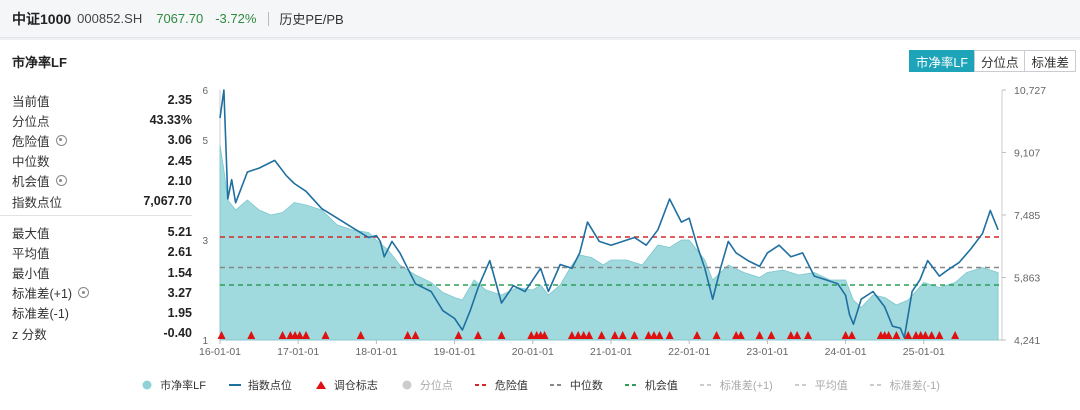 Image resolution: width=1080 pixels, height=410 pixels. I want to click on stat-label: 机会值, so click(39, 180).